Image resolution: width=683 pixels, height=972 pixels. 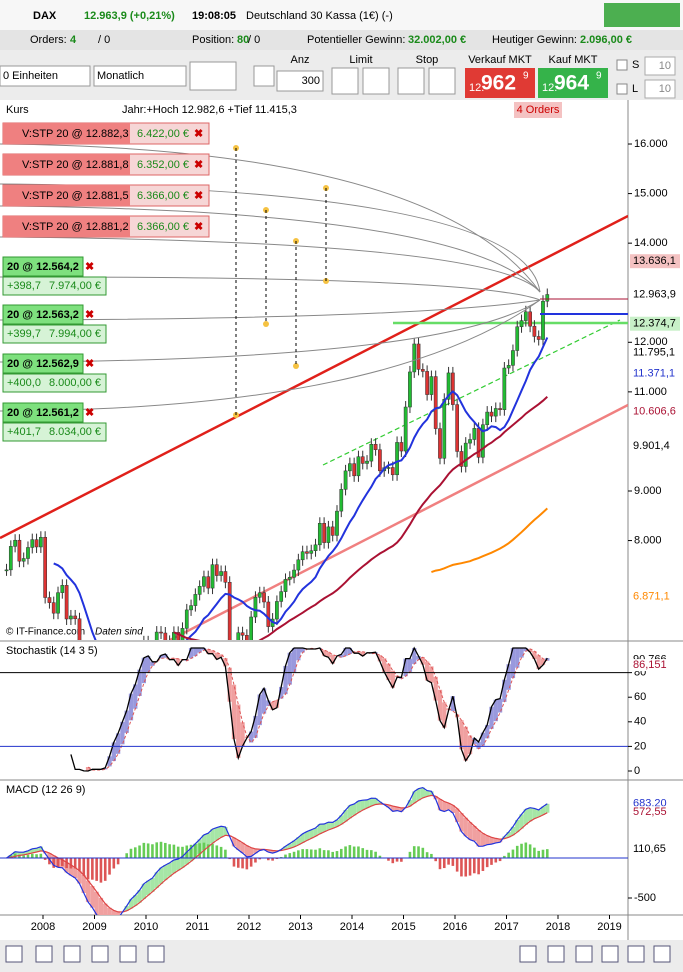 I want to click on s-check, so click(x=622, y=65).